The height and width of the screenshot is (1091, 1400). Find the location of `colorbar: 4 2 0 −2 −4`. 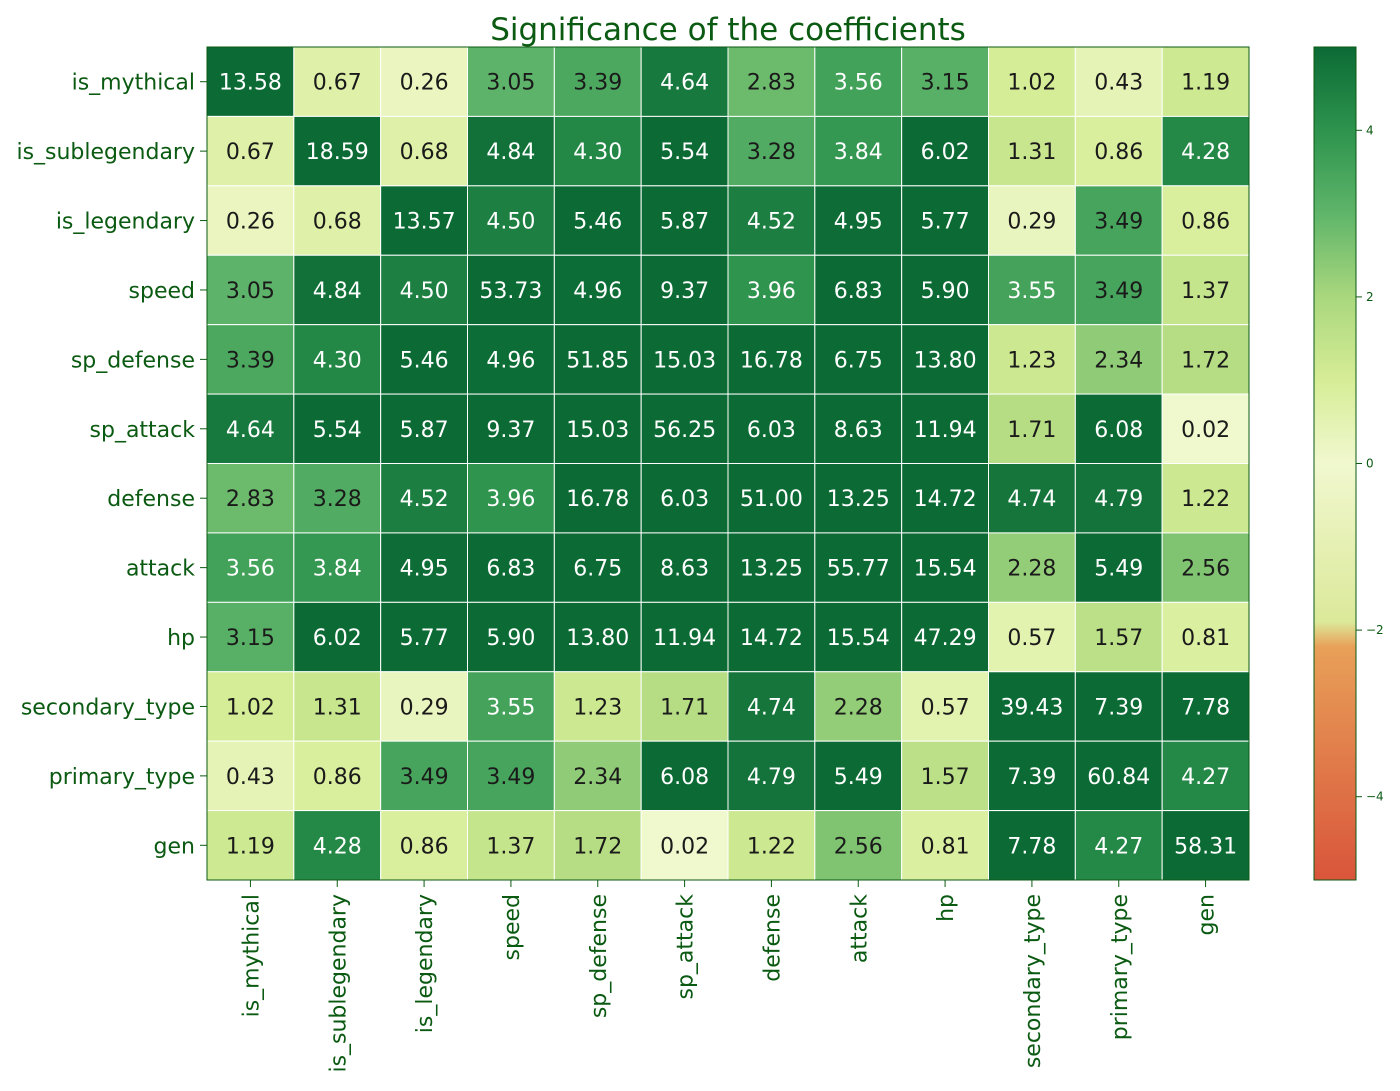

colorbar: 4 2 0 −2 −4 is located at coordinates (1348, 463).